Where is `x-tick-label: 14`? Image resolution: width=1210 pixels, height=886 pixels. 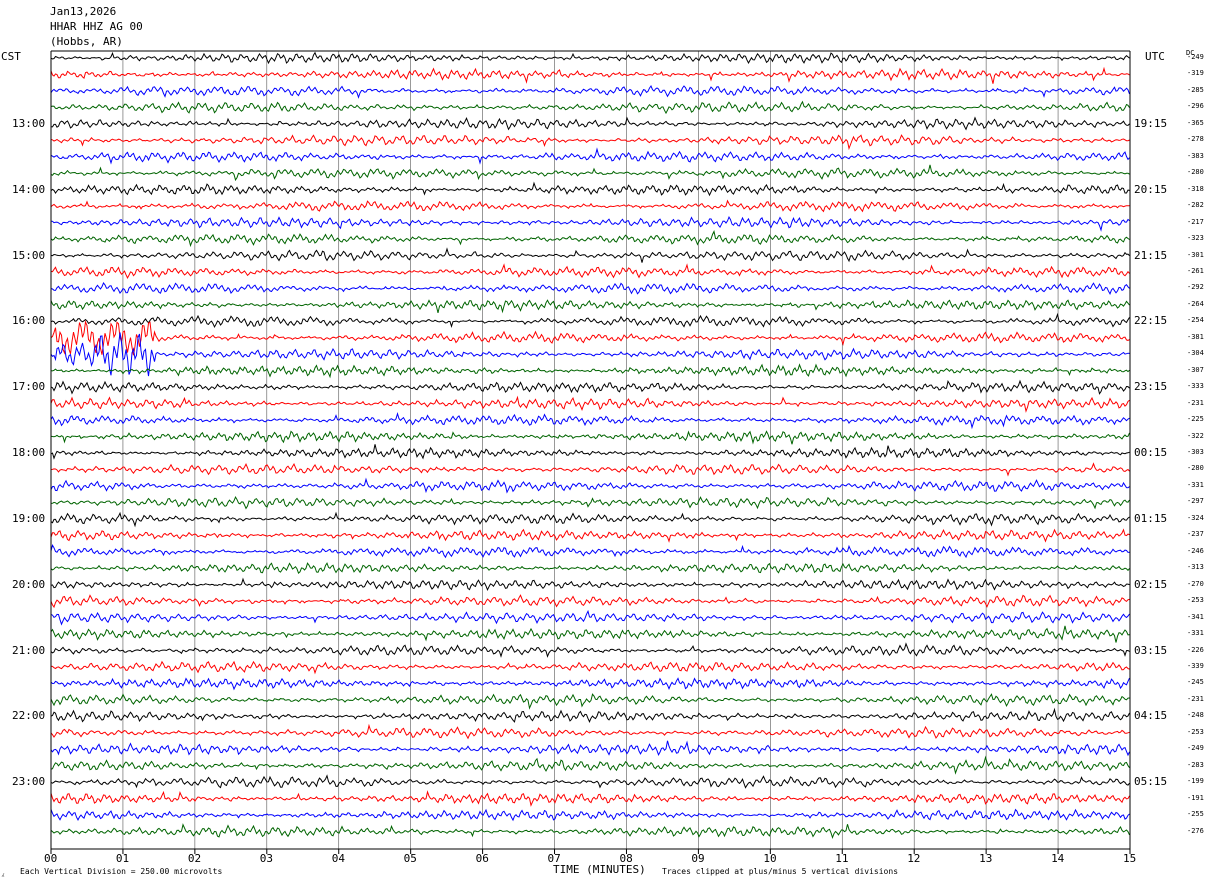 x-tick-label: 14 is located at coordinates (1058, 858).